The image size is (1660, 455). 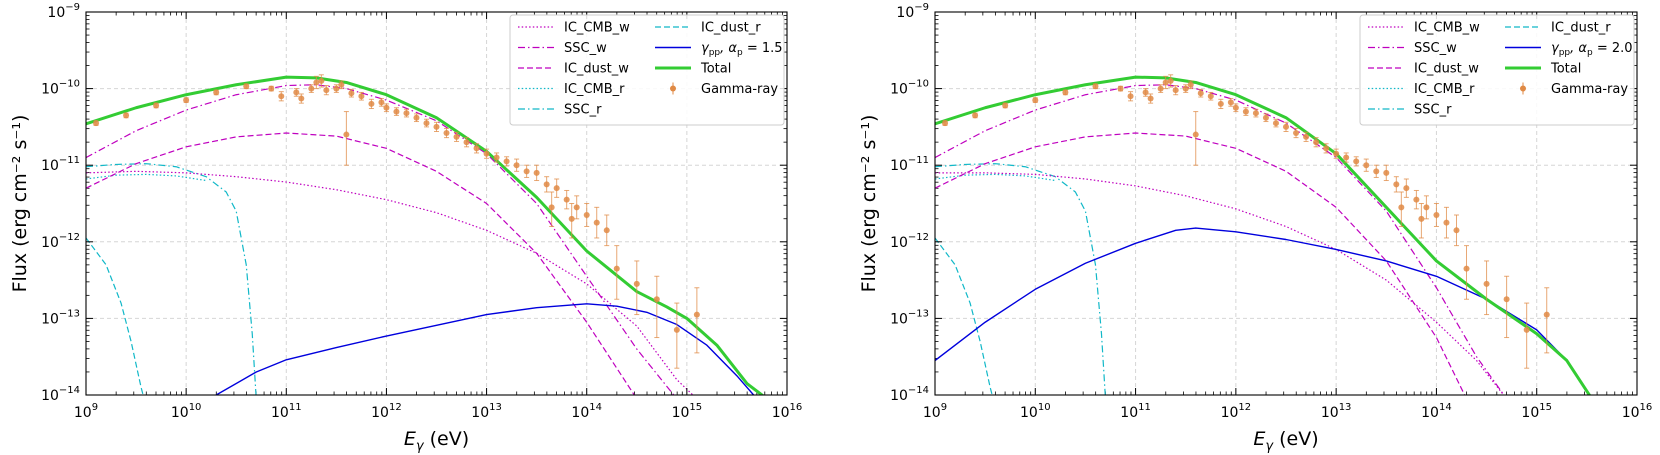 I want to click on series-line-IC_CMB_r, so click(x=995, y=177).